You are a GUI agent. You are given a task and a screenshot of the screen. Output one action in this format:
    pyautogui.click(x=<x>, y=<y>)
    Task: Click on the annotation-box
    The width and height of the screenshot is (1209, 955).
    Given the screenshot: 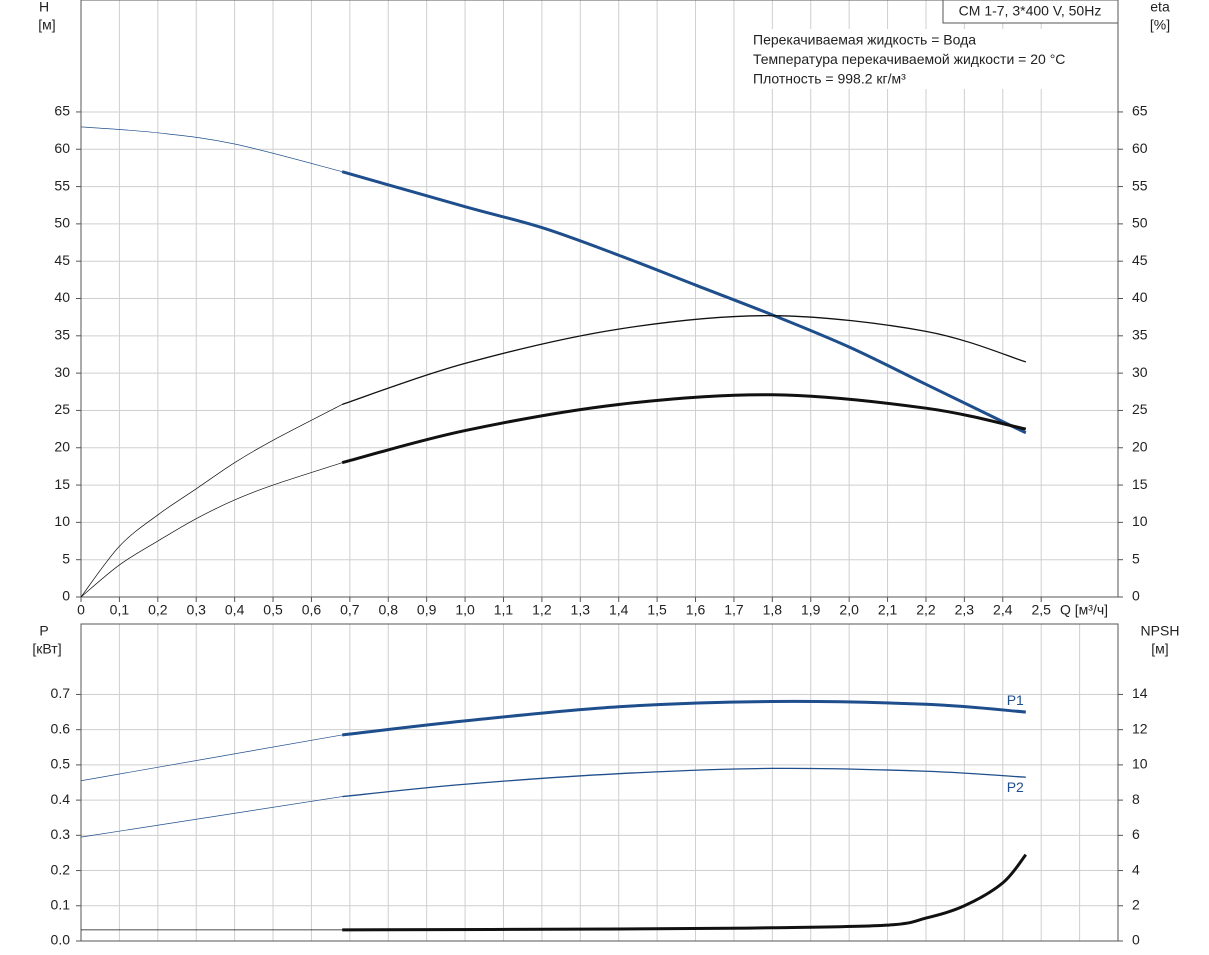 What is the action you would take?
    pyautogui.click(x=931, y=59)
    